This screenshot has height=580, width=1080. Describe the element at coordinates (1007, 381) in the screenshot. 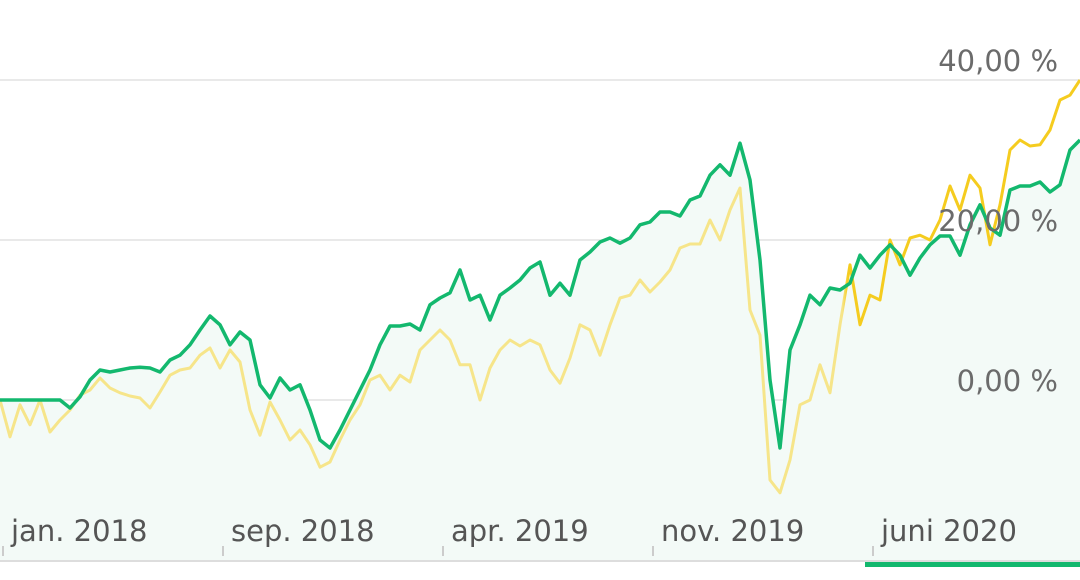

I see `y-tick-label: 0,00 %` at that location.